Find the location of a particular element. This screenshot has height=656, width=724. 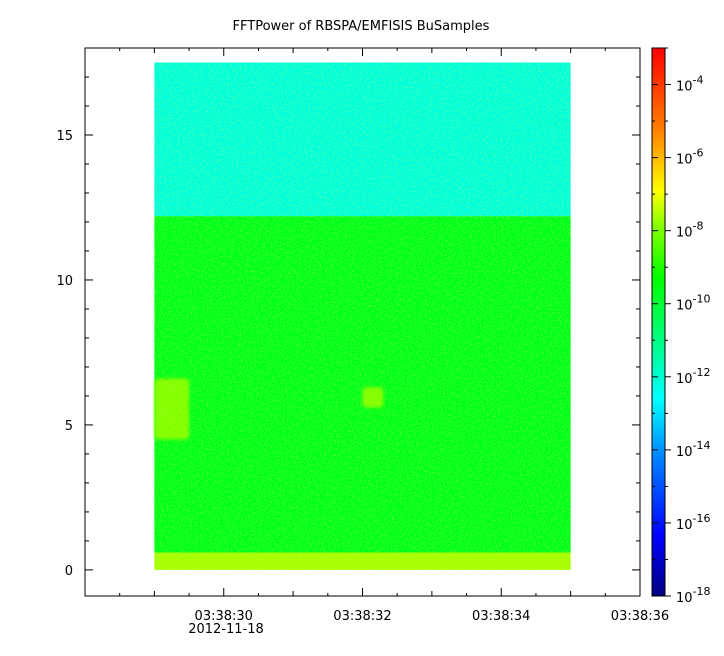

y-tick-label: 10 is located at coordinates (64, 281).